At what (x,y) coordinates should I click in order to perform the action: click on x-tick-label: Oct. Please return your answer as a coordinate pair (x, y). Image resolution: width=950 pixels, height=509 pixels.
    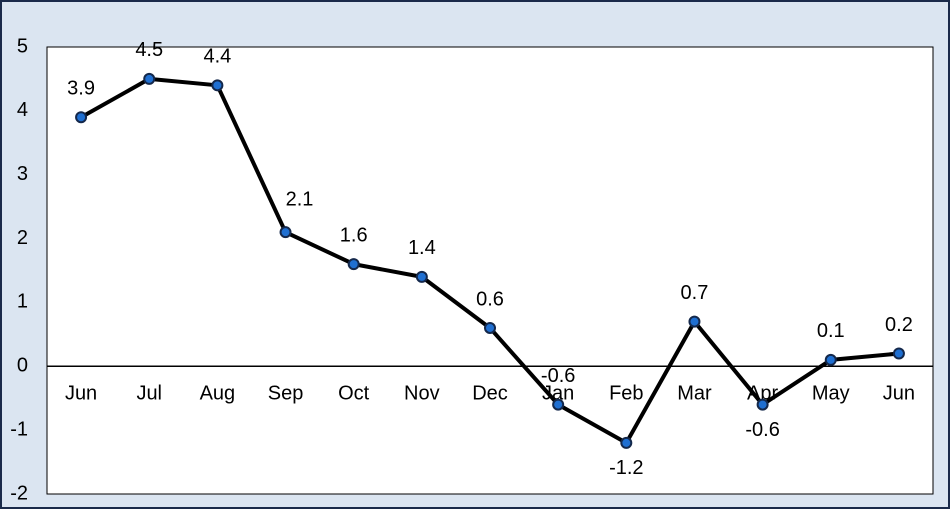
    Looking at the image, I should click on (354, 394).